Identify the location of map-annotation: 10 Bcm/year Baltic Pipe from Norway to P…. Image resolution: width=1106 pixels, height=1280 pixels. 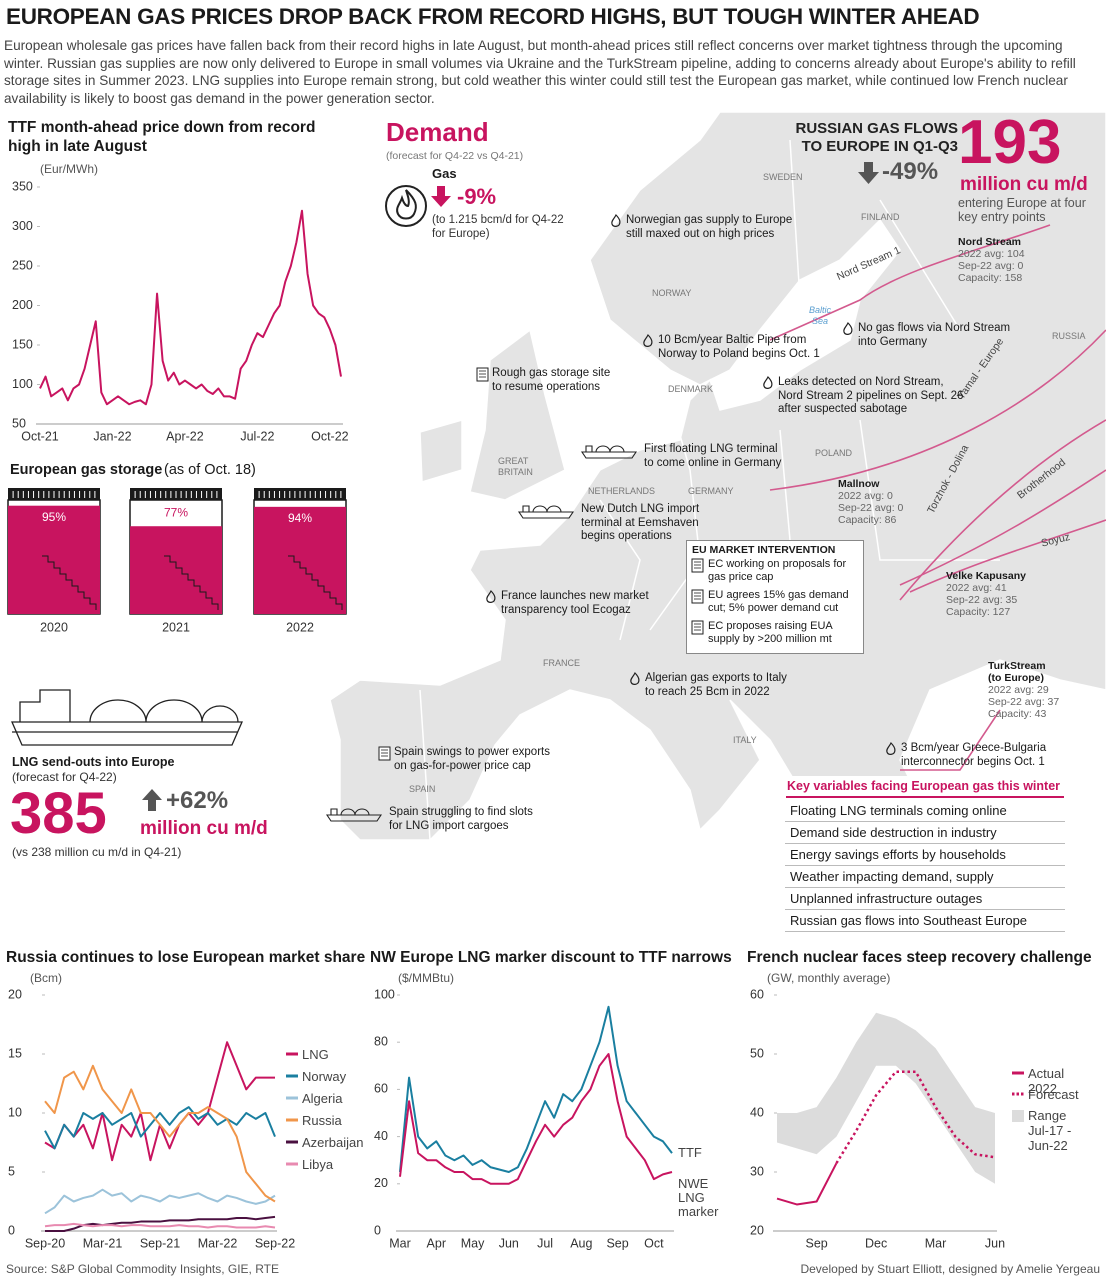
(739, 347).